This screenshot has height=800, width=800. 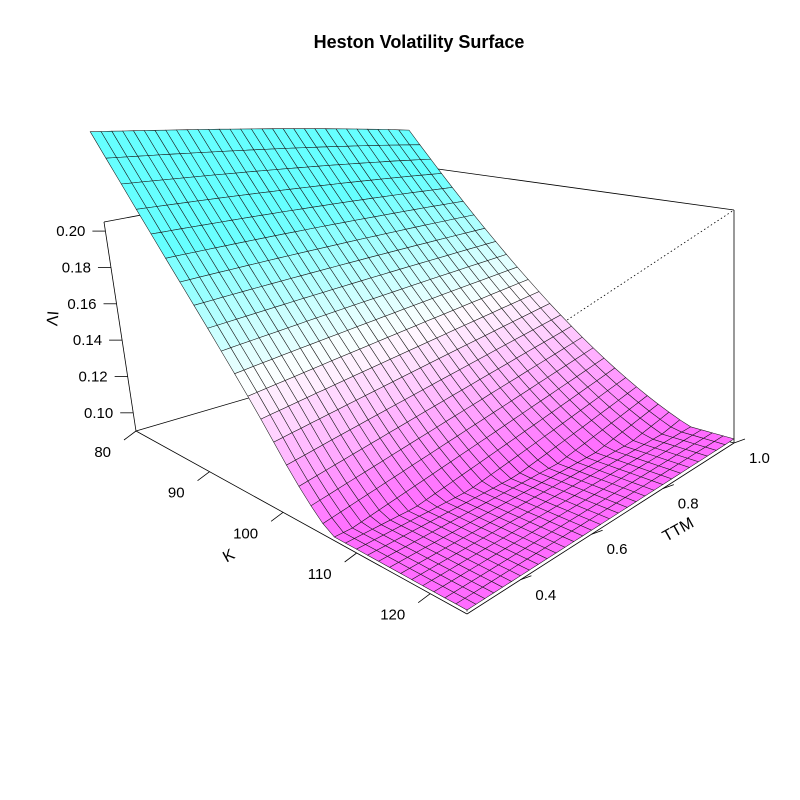 What do you see at coordinates (76, 267) in the screenshot?
I see `z-tick-label: 0.18` at bounding box center [76, 267].